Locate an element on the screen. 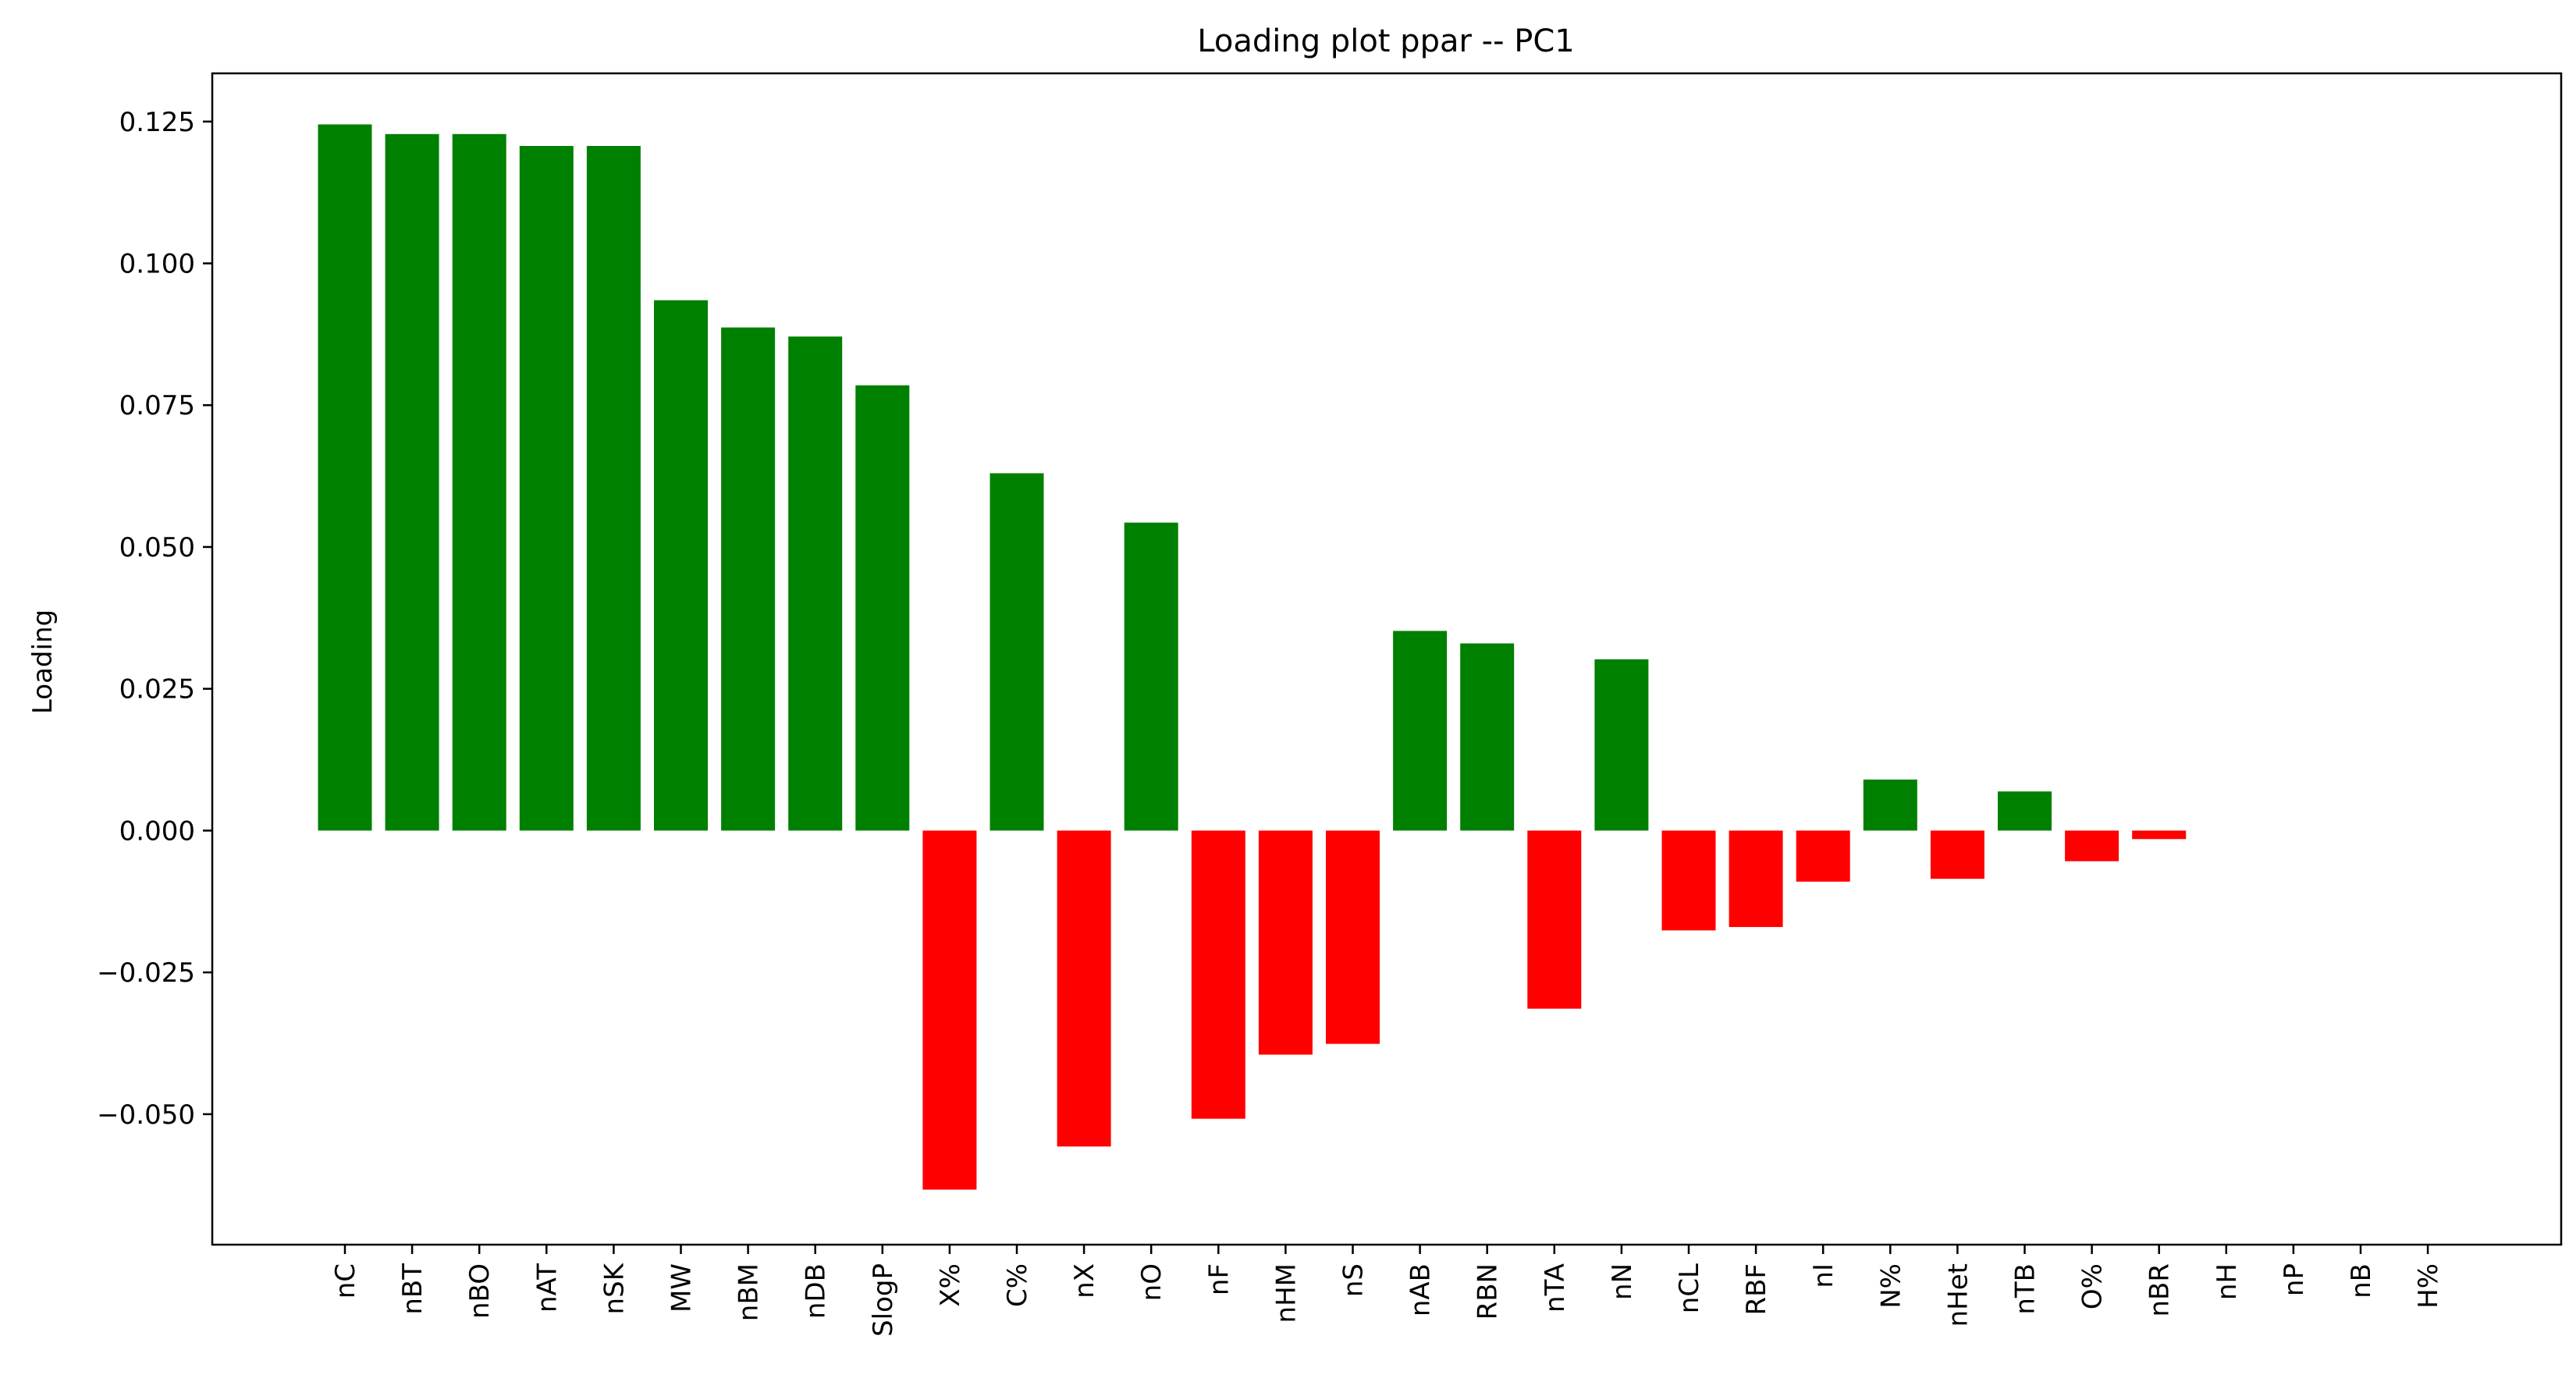  bar-nAB is located at coordinates (1420, 731).